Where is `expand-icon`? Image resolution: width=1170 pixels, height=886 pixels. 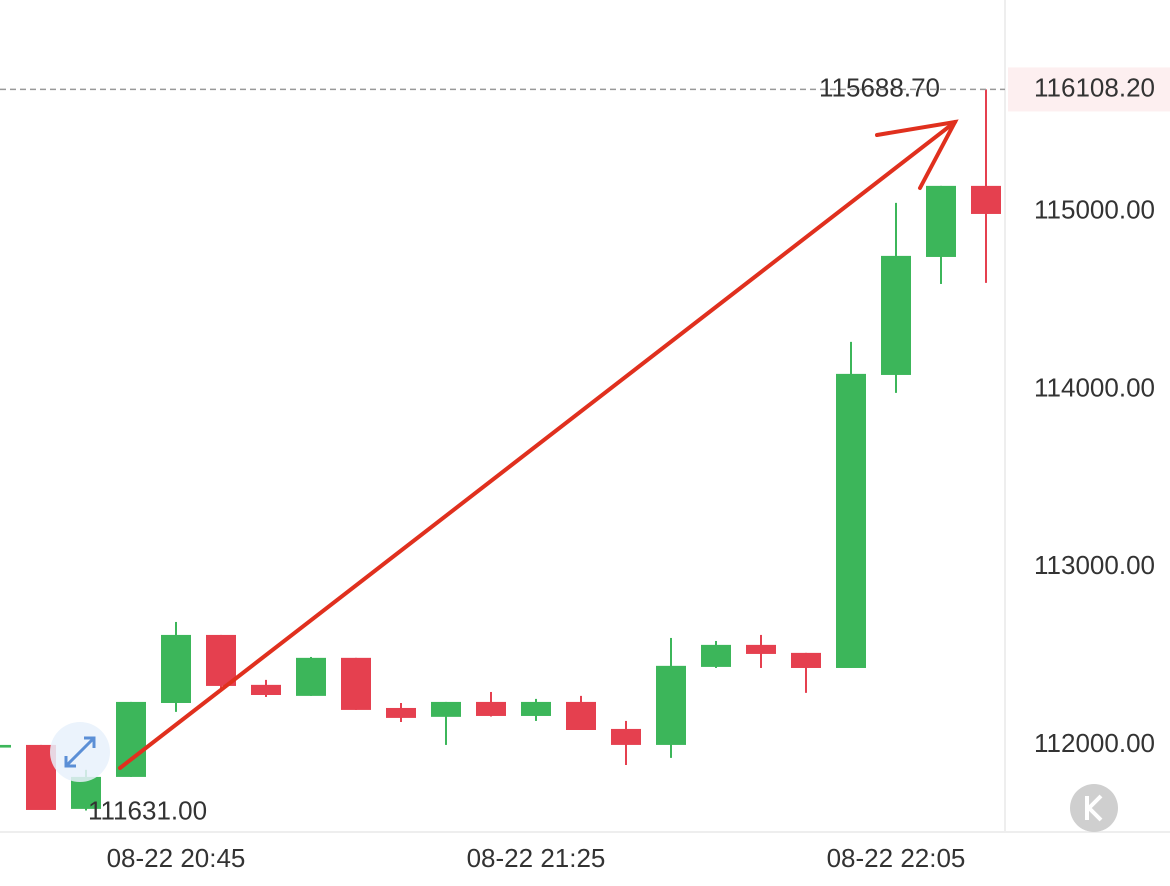
expand-icon is located at coordinates (80, 752).